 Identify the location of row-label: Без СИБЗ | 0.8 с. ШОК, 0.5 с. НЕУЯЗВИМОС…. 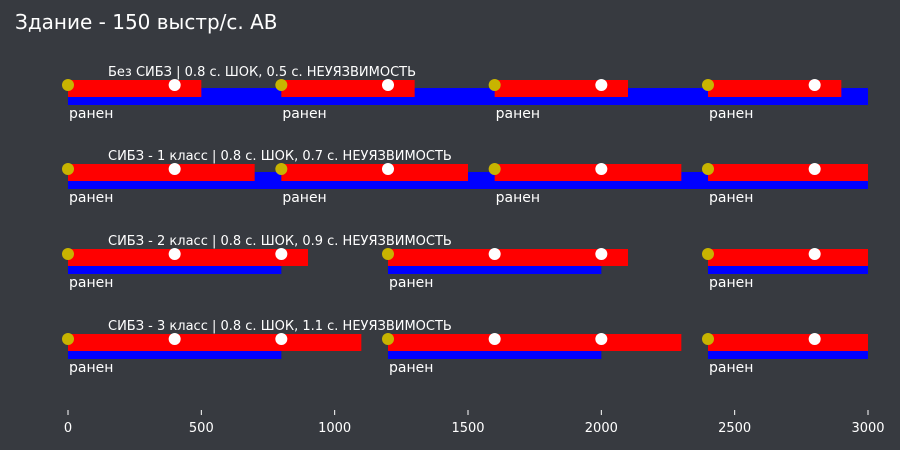
(262, 72).